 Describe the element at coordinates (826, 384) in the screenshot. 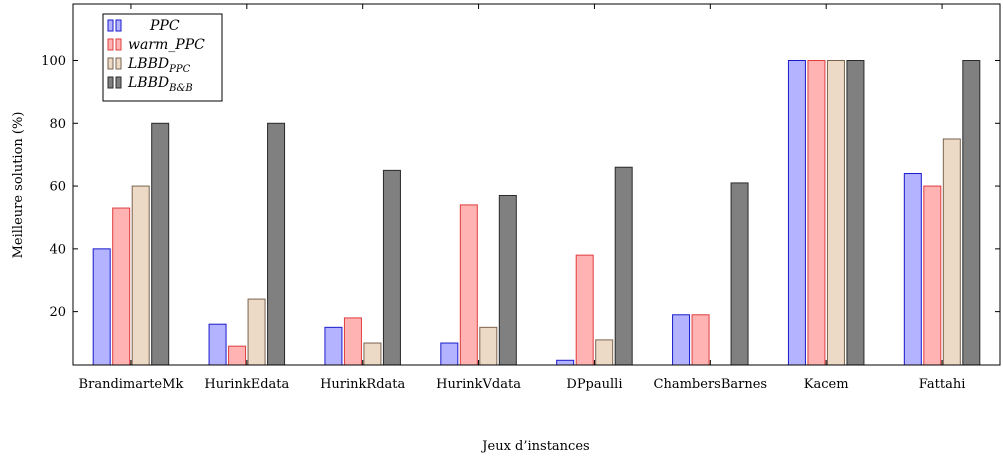

I see `x-tick-label: Kacem` at that location.